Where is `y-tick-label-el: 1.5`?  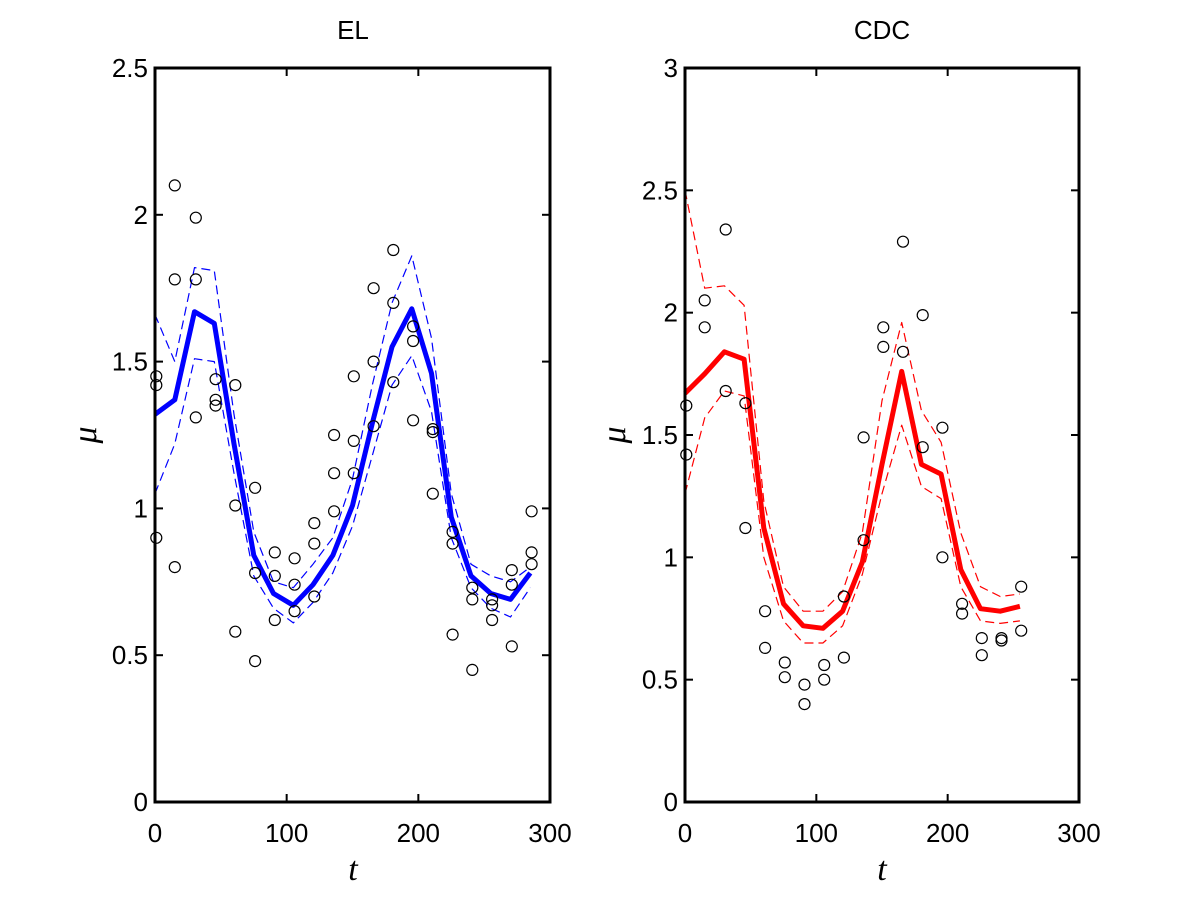 y-tick-label-el: 1.5 is located at coordinates (130, 362).